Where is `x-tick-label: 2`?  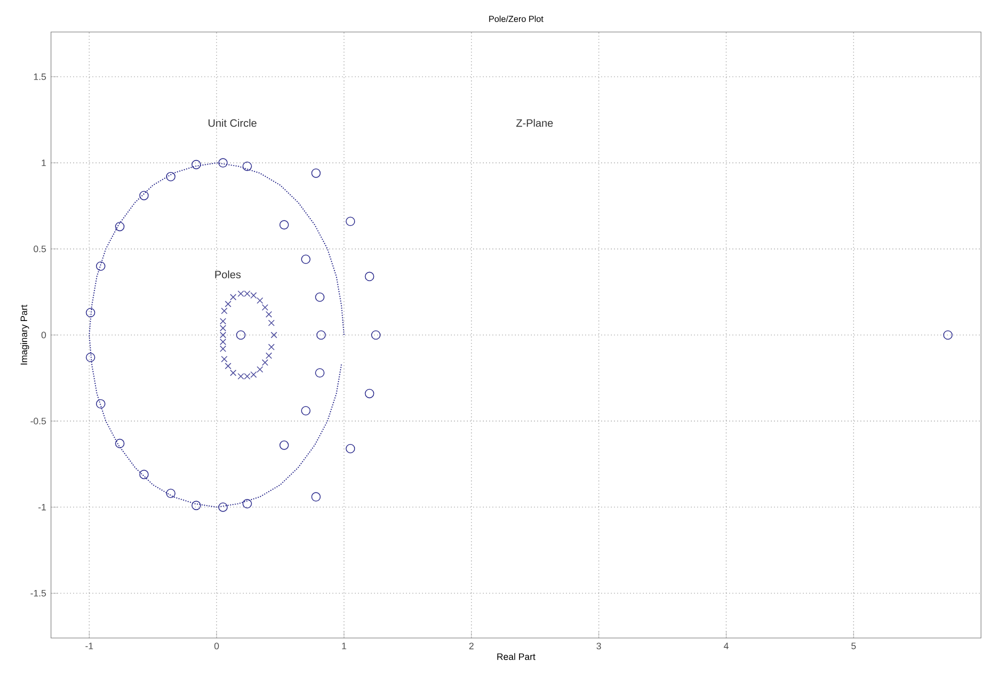
x-tick-label: 2 is located at coordinates (471, 646).